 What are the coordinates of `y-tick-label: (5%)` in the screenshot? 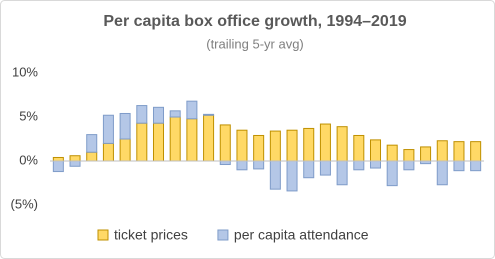 It's located at (24, 203).